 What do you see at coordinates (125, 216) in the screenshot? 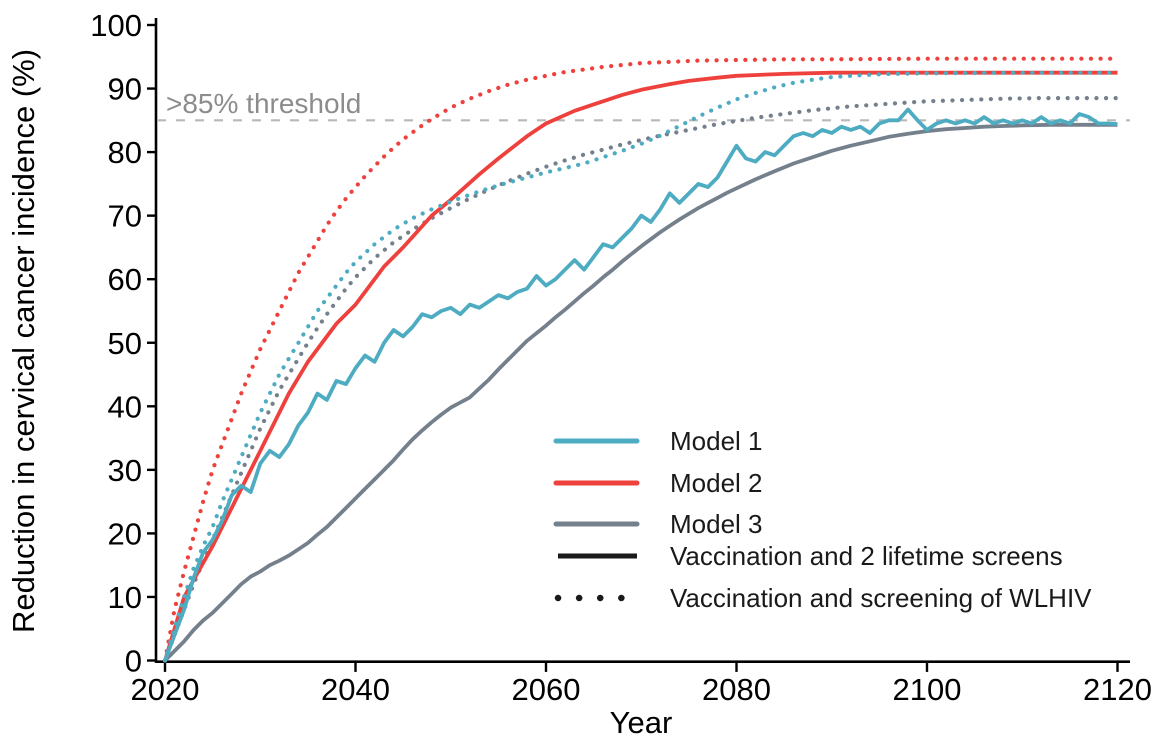
I see `y-tick-label: 70` at bounding box center [125, 216].